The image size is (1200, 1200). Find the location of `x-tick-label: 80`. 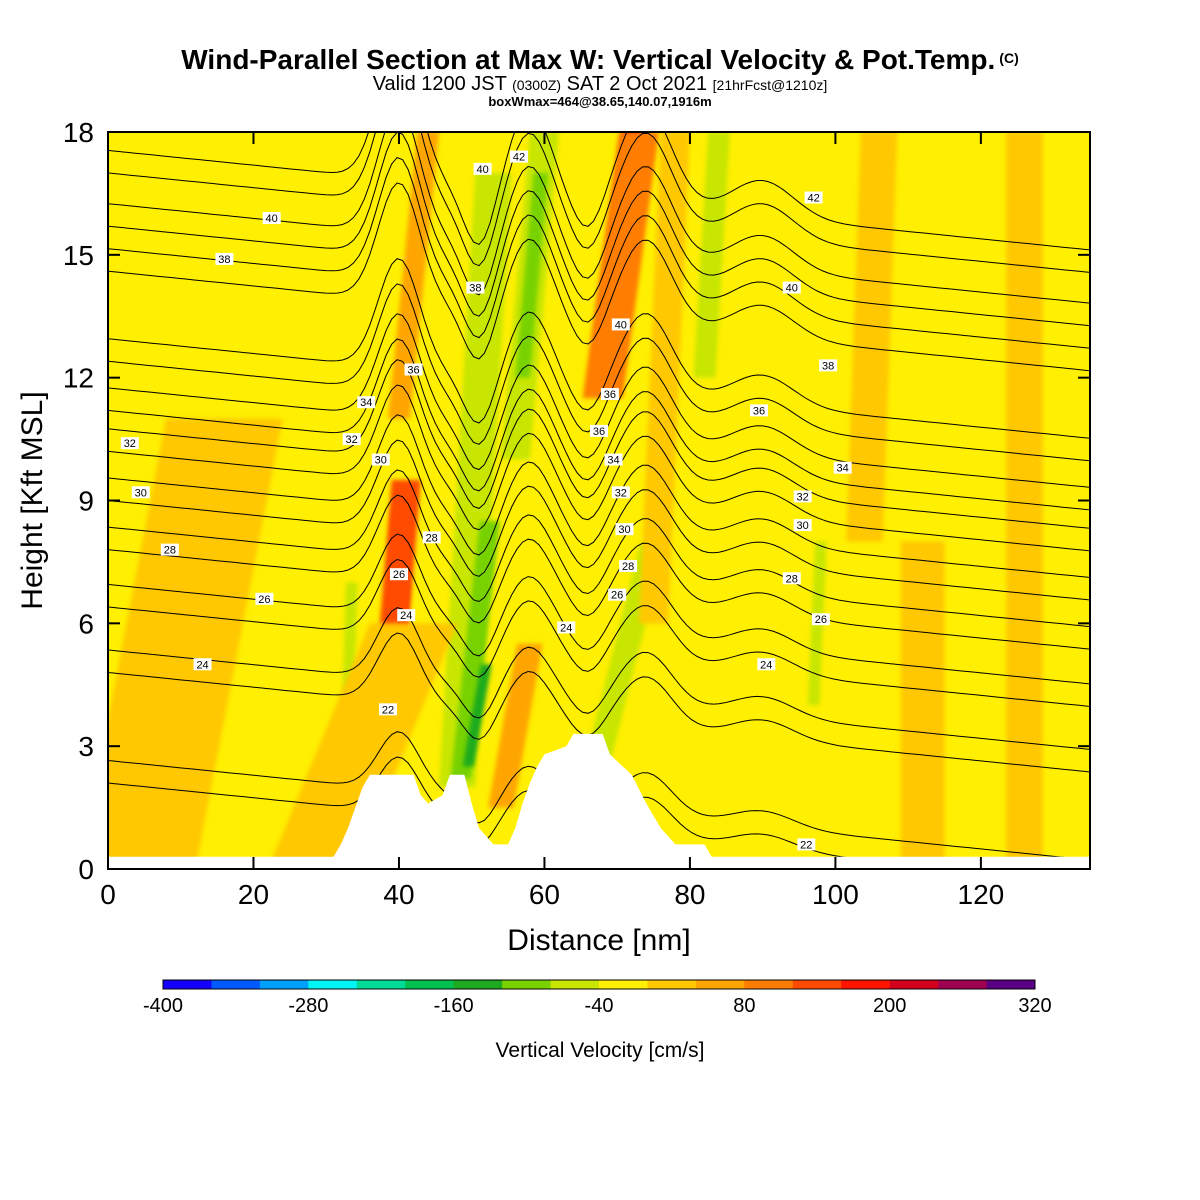

x-tick-label: 80 is located at coordinates (689, 894).